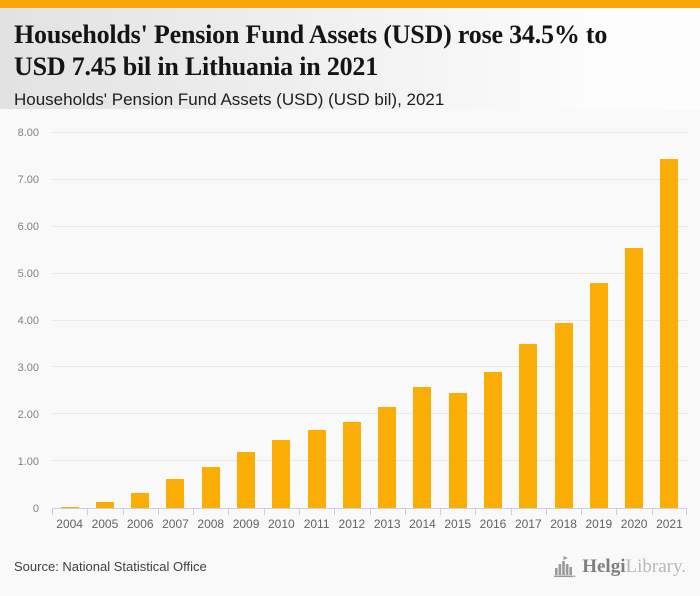 The height and width of the screenshot is (596, 700). What do you see at coordinates (563, 415) in the screenshot?
I see `bar-2018` at bounding box center [563, 415].